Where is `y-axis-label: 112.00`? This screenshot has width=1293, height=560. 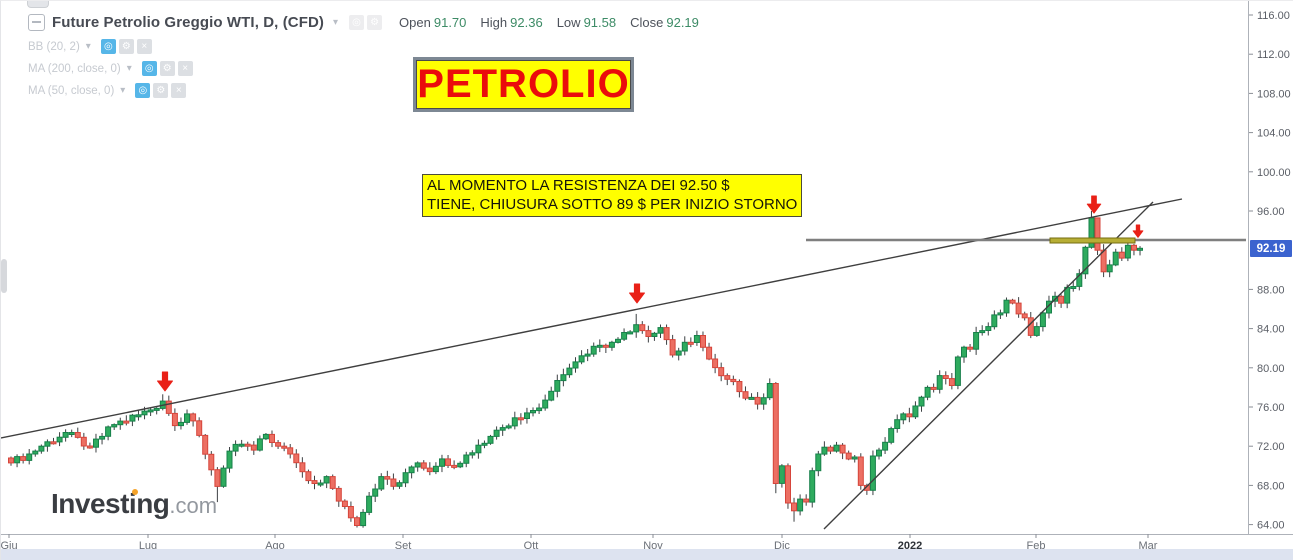
y-axis-label: 112.00 is located at coordinates (1273, 55).